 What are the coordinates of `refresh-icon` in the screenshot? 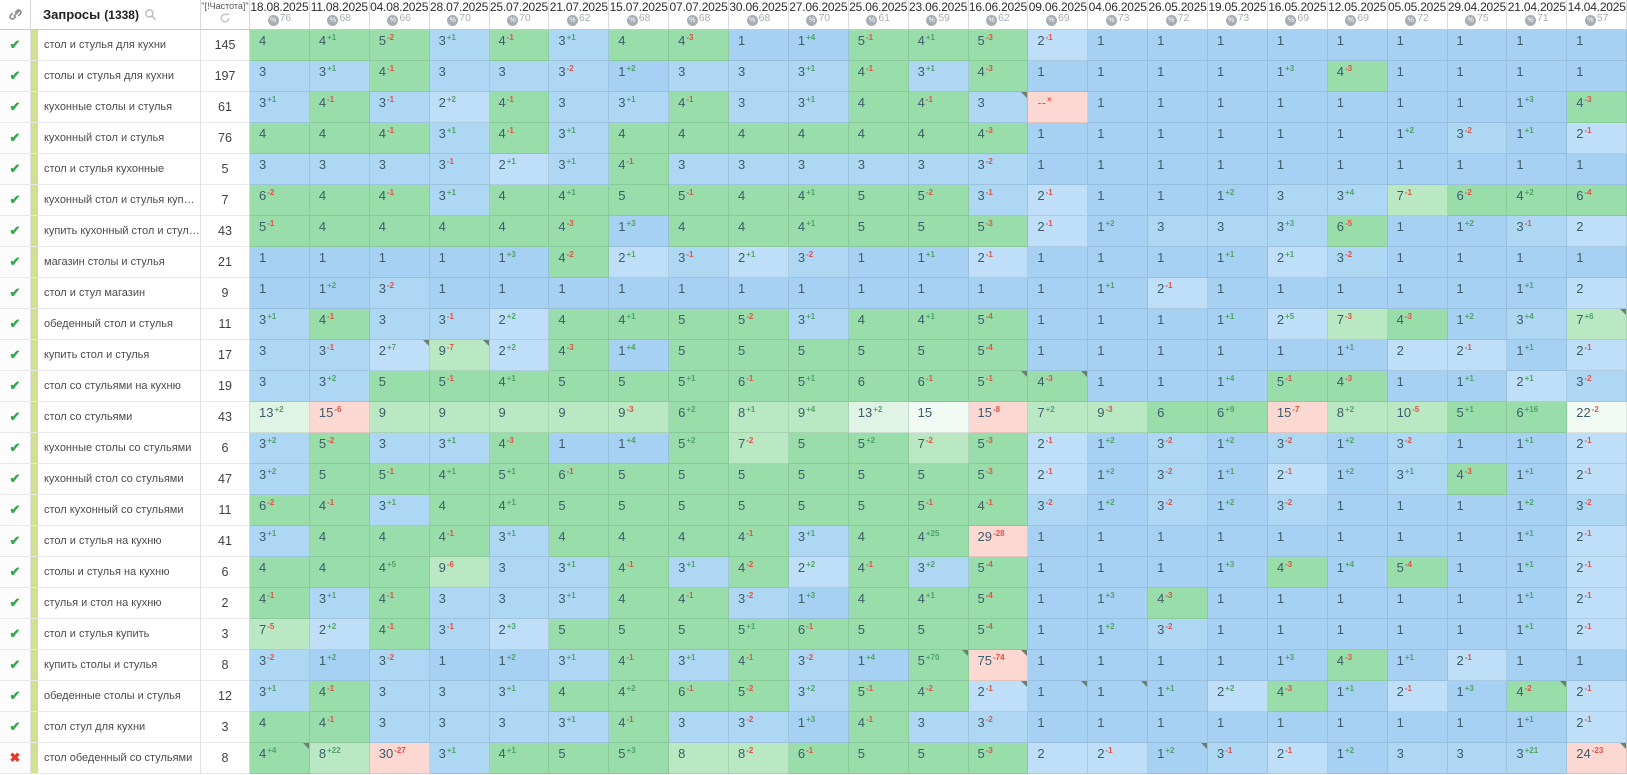 It's located at (225, 18).